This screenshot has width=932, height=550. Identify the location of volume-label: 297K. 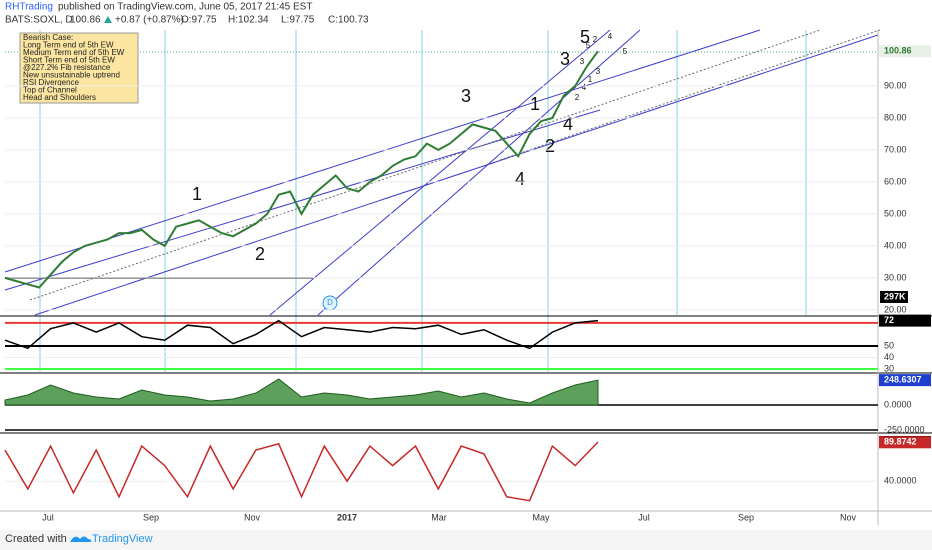
(895, 296).